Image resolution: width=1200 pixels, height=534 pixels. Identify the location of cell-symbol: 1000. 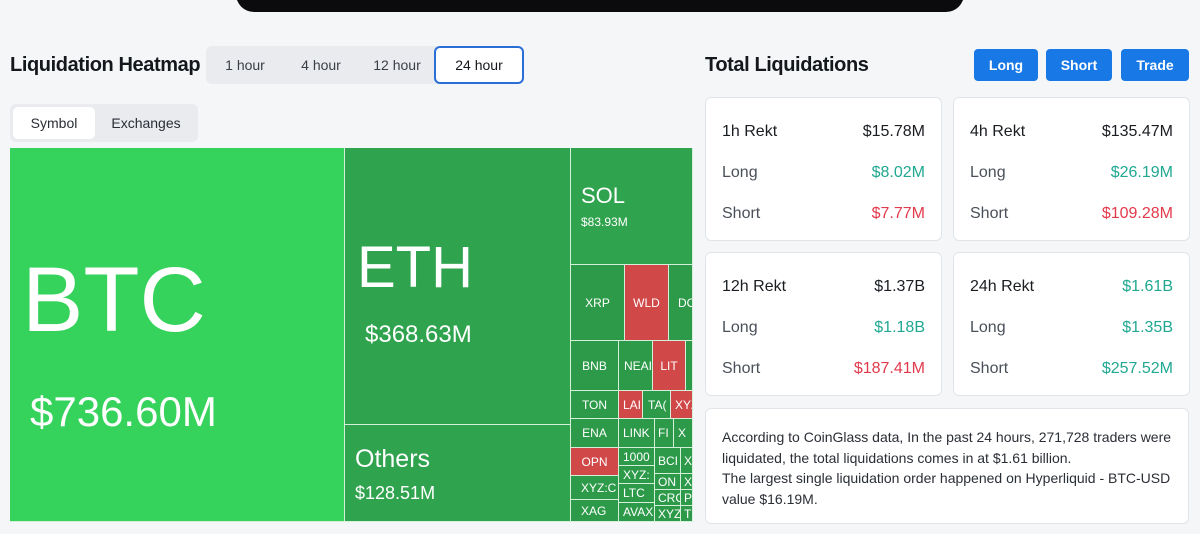
(636, 456).